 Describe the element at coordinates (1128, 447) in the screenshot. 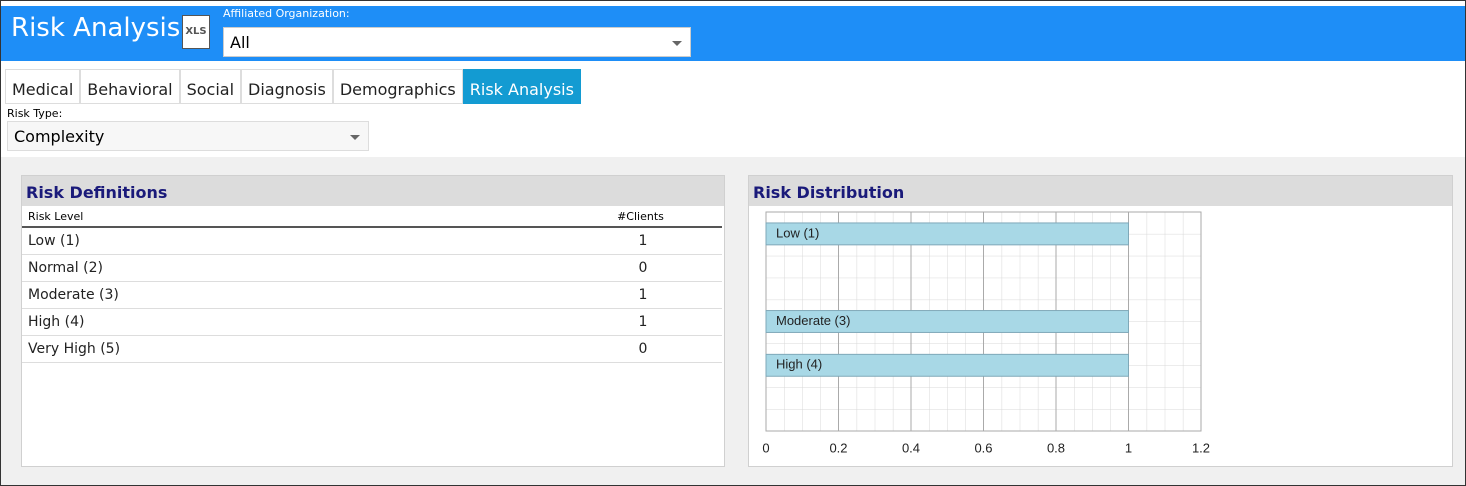

I see `x-tick-label: 1` at that location.